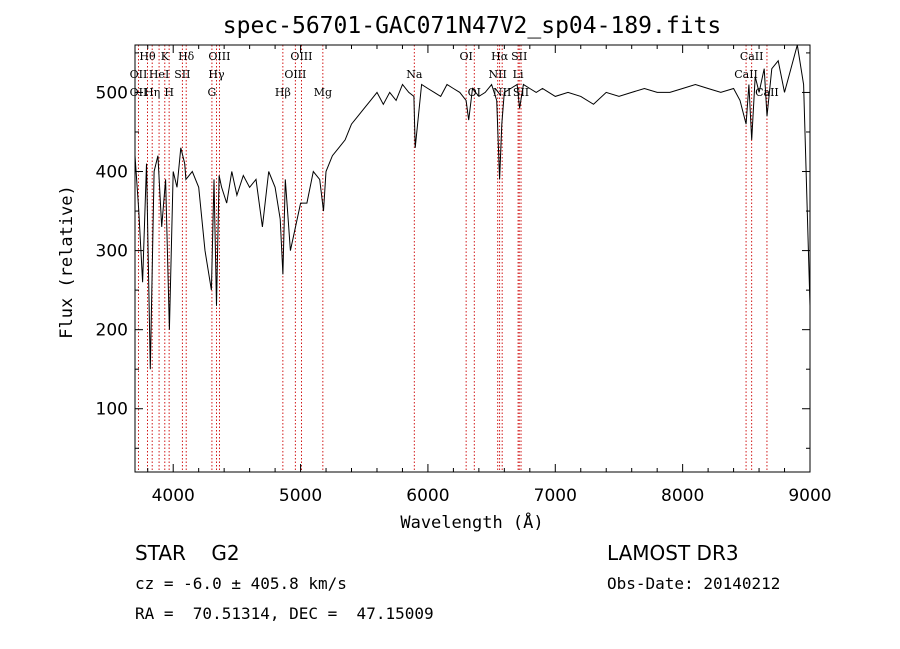 Image resolution: width=900 pixels, height=649 pixels. I want to click on line-label-11: G, so click(212, 92).